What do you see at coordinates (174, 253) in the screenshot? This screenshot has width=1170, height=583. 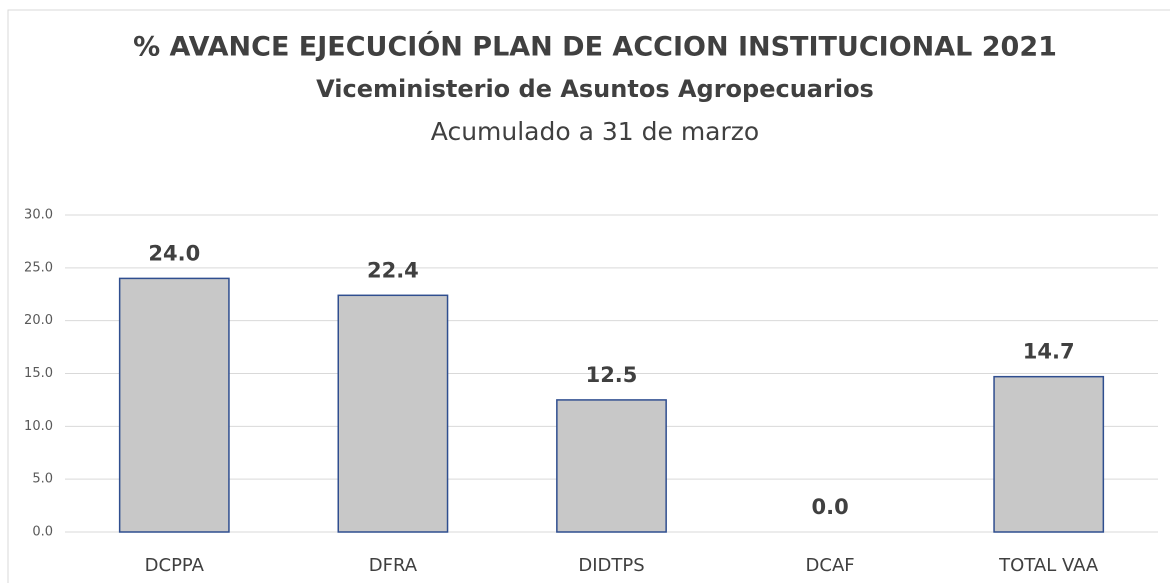 I see `data-label: 24.0` at bounding box center [174, 253].